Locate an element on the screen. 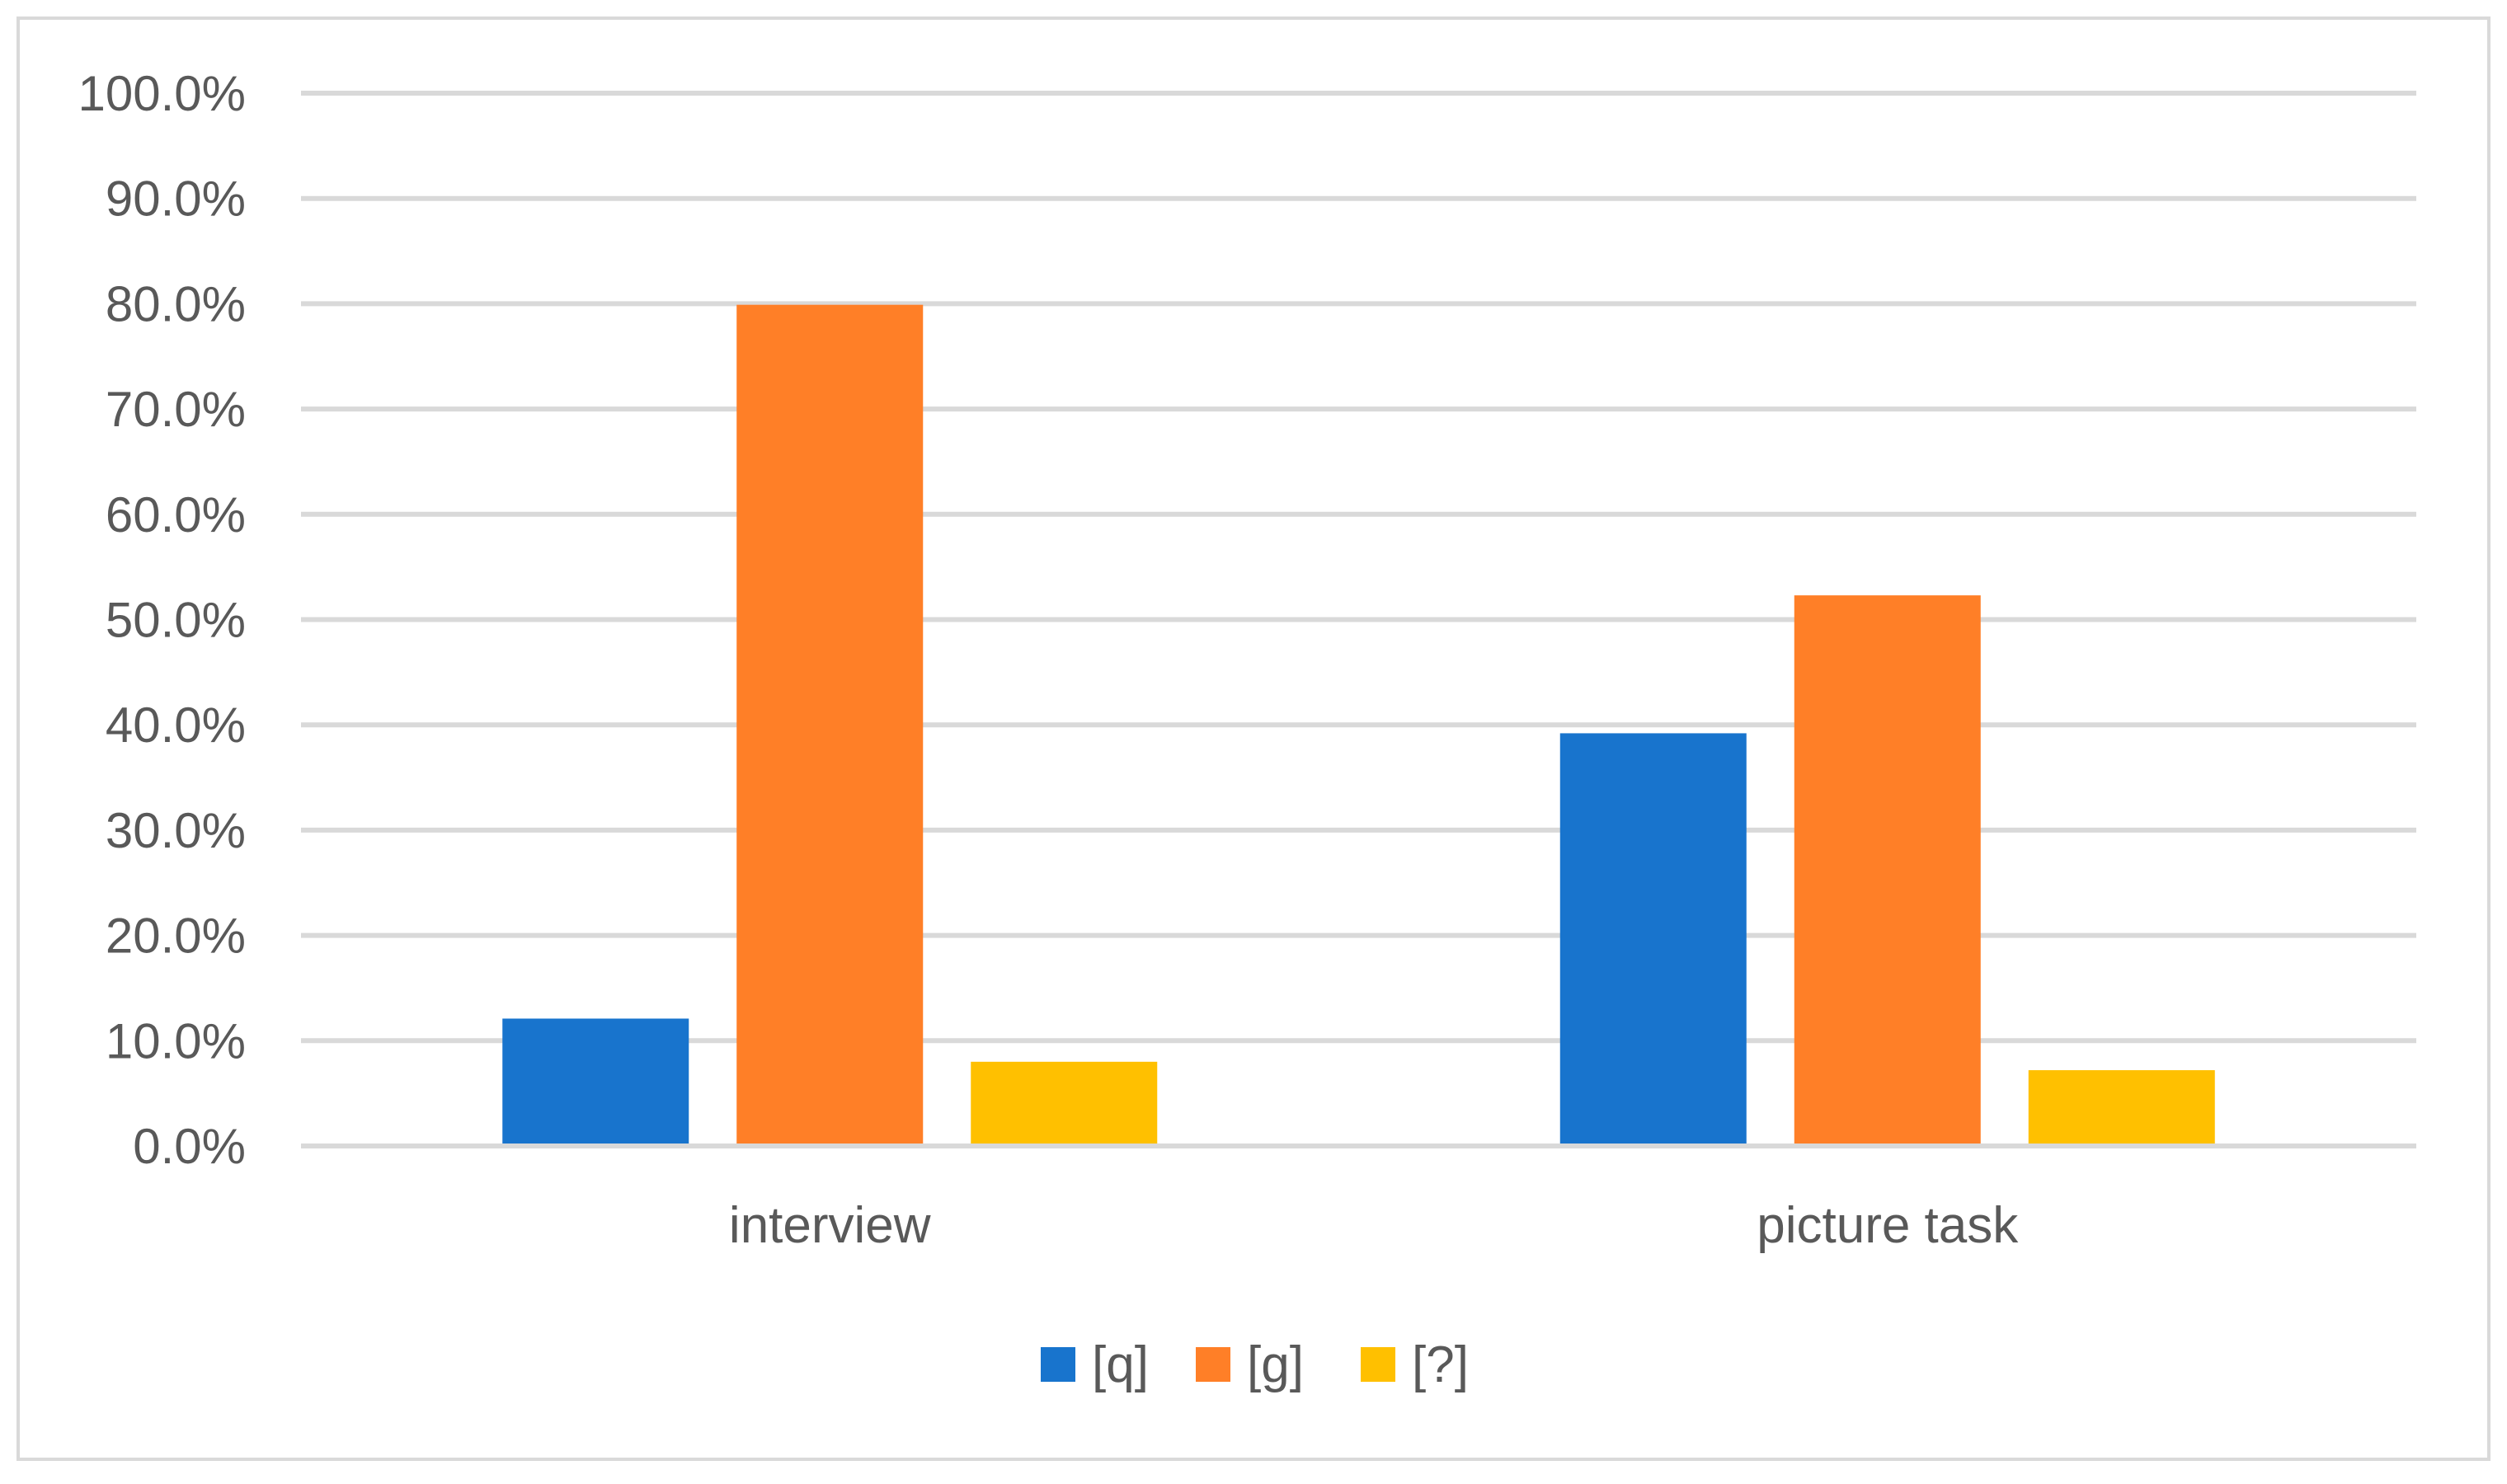 The width and height of the screenshot is (2507, 1484). y-tick-label: 30.0% is located at coordinates (176, 830).